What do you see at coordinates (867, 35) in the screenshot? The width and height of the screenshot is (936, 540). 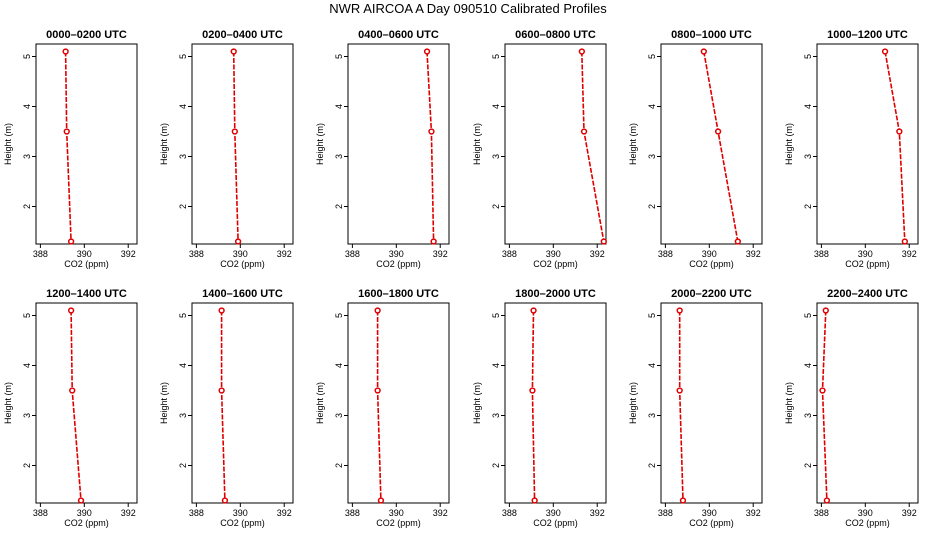 I see `panel-title: 1000–1200 UTC` at bounding box center [867, 35].